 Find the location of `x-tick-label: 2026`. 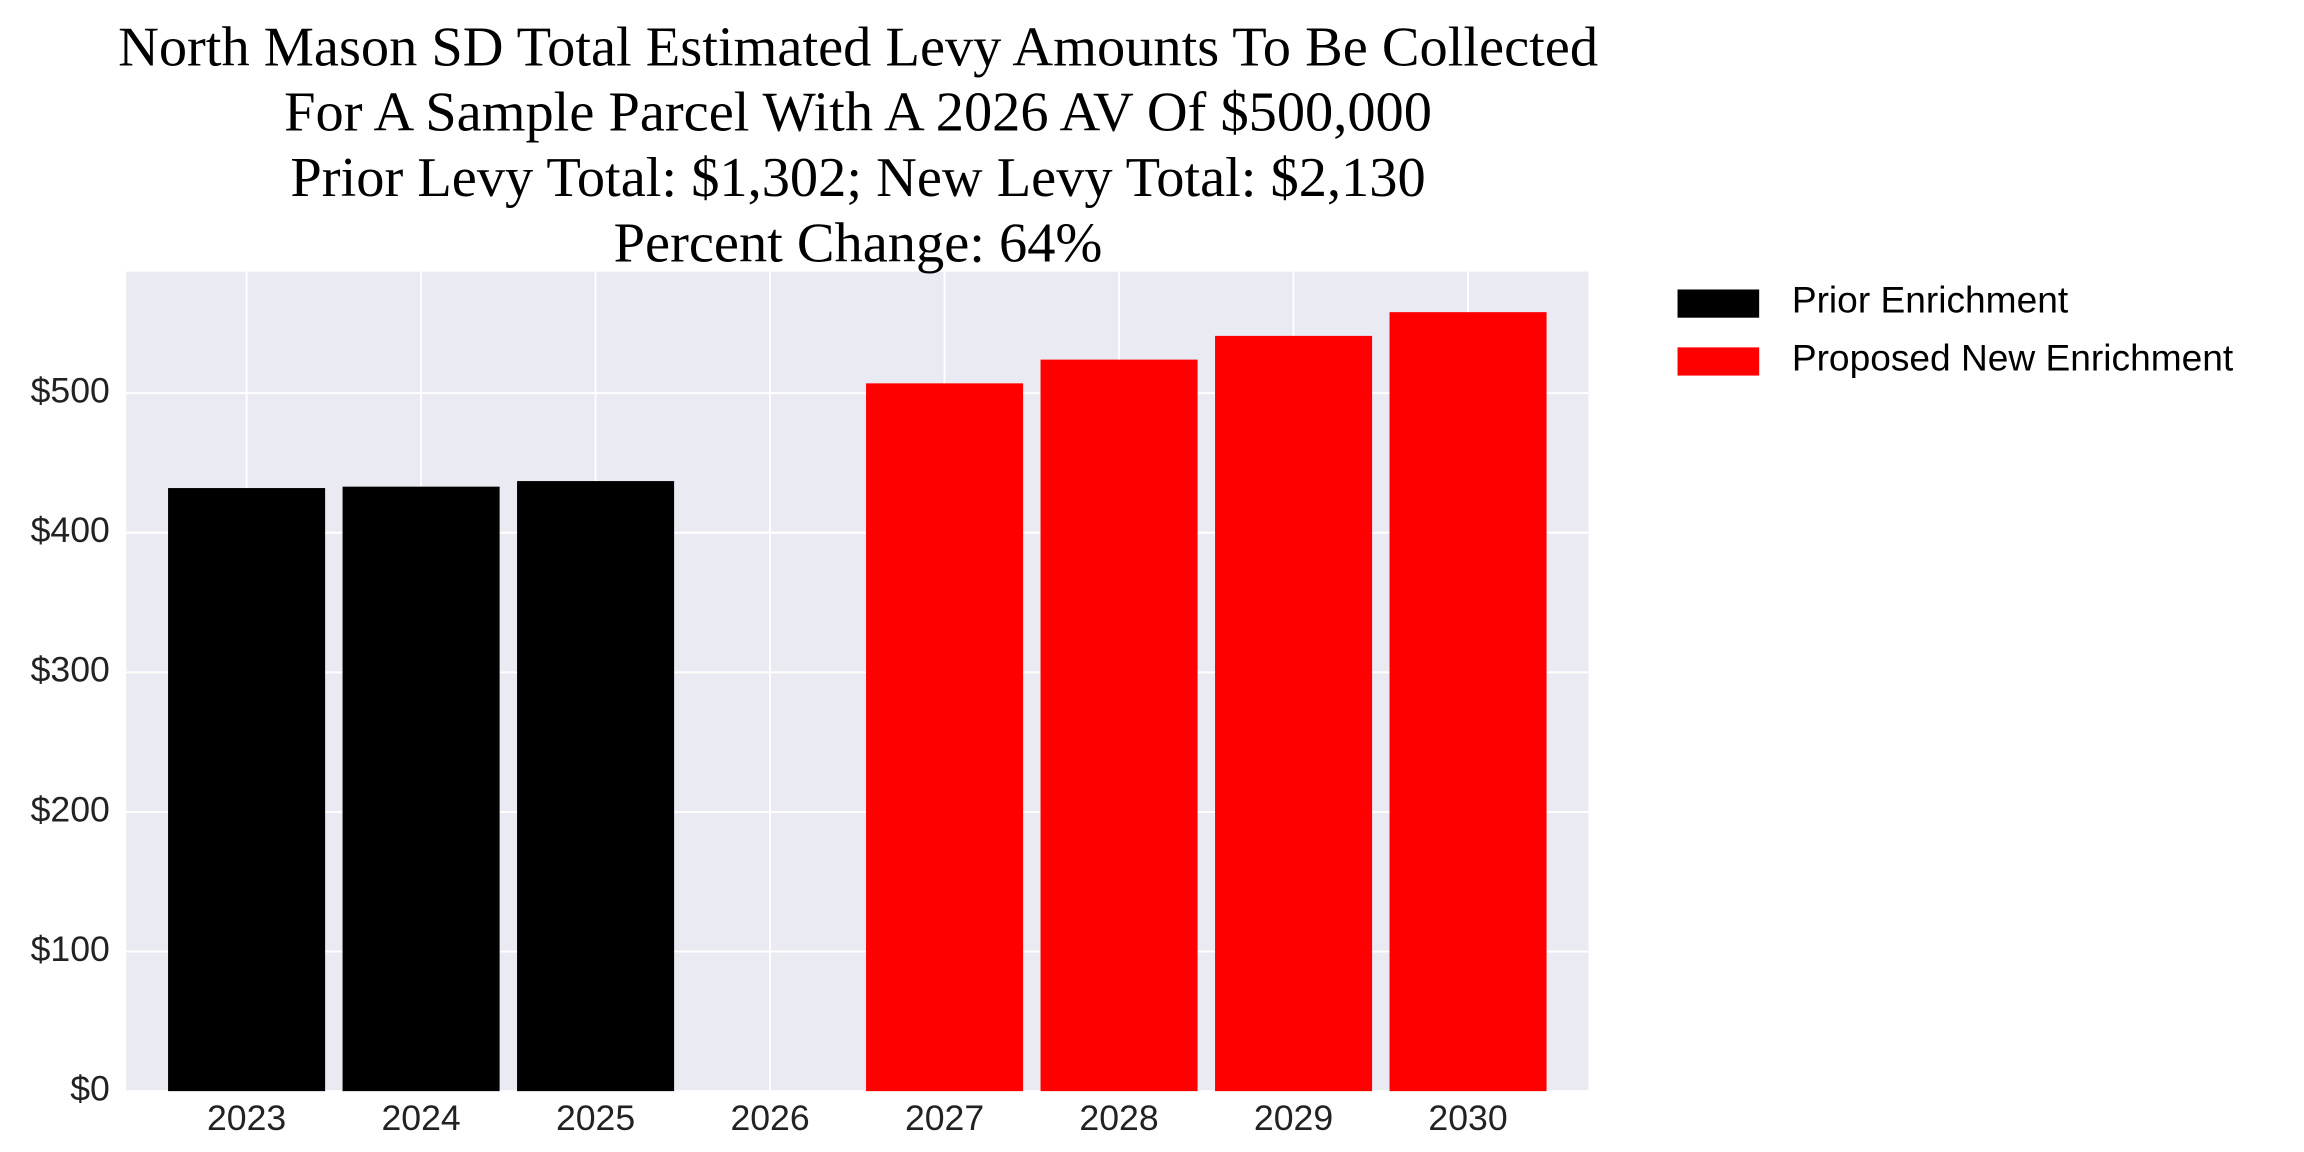

x-tick-label: 2026 is located at coordinates (769, 1118).